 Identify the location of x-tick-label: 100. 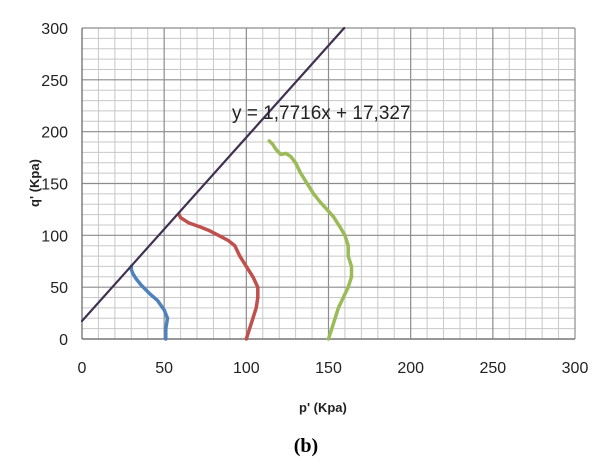
(246, 368).